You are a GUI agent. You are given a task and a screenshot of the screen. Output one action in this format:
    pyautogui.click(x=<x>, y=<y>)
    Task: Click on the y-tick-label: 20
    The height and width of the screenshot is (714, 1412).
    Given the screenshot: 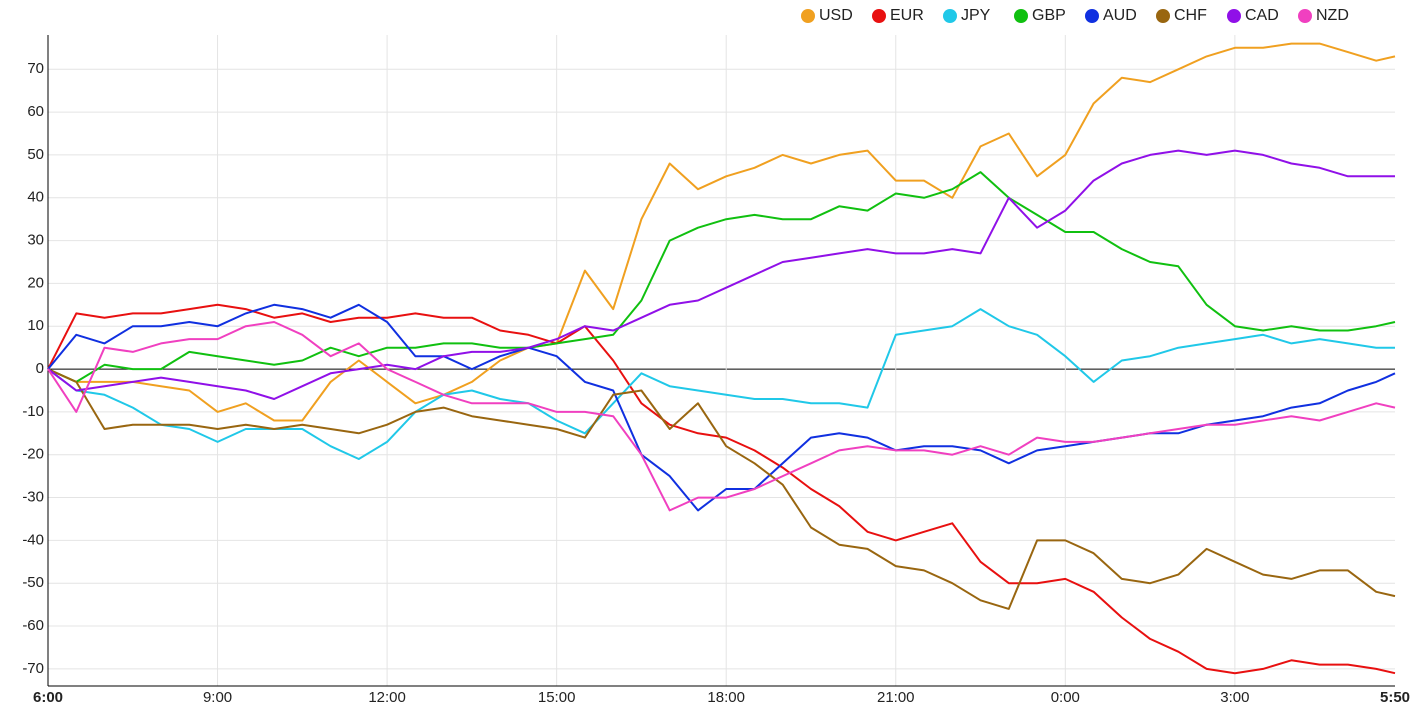 What is the action you would take?
    pyautogui.click(x=35, y=282)
    